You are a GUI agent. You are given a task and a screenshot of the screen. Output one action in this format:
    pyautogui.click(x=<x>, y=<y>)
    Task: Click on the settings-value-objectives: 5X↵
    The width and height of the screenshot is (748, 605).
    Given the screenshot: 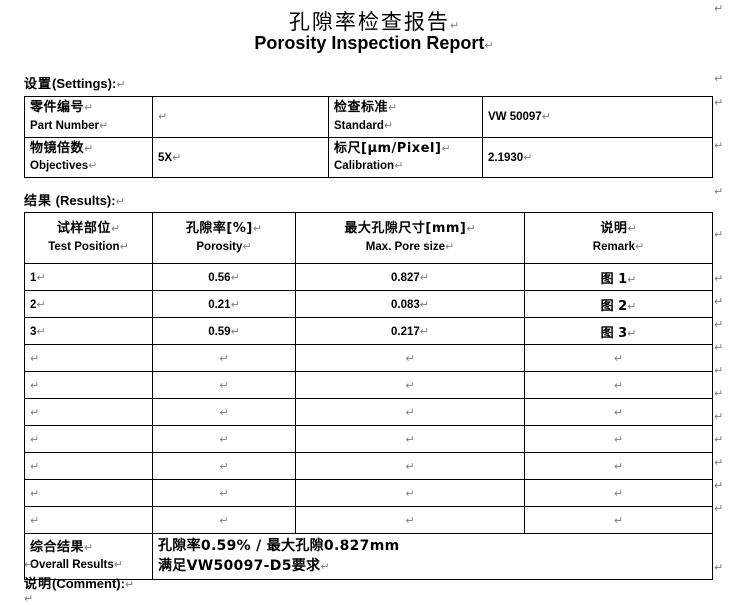 What is the action you would take?
    pyautogui.click(x=240, y=157)
    